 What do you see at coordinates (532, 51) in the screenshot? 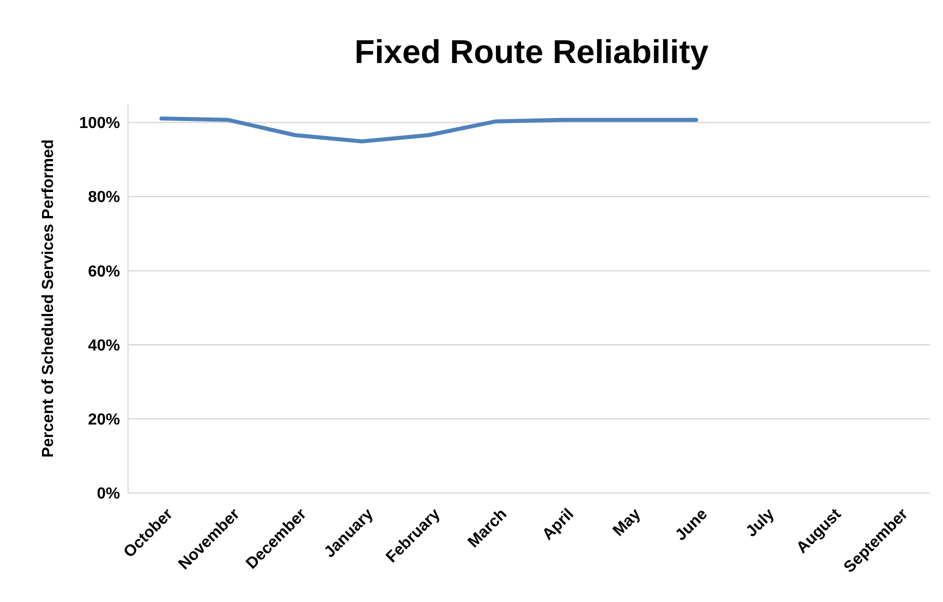
I see `chart-title: Fixed Route Reliability` at bounding box center [532, 51].